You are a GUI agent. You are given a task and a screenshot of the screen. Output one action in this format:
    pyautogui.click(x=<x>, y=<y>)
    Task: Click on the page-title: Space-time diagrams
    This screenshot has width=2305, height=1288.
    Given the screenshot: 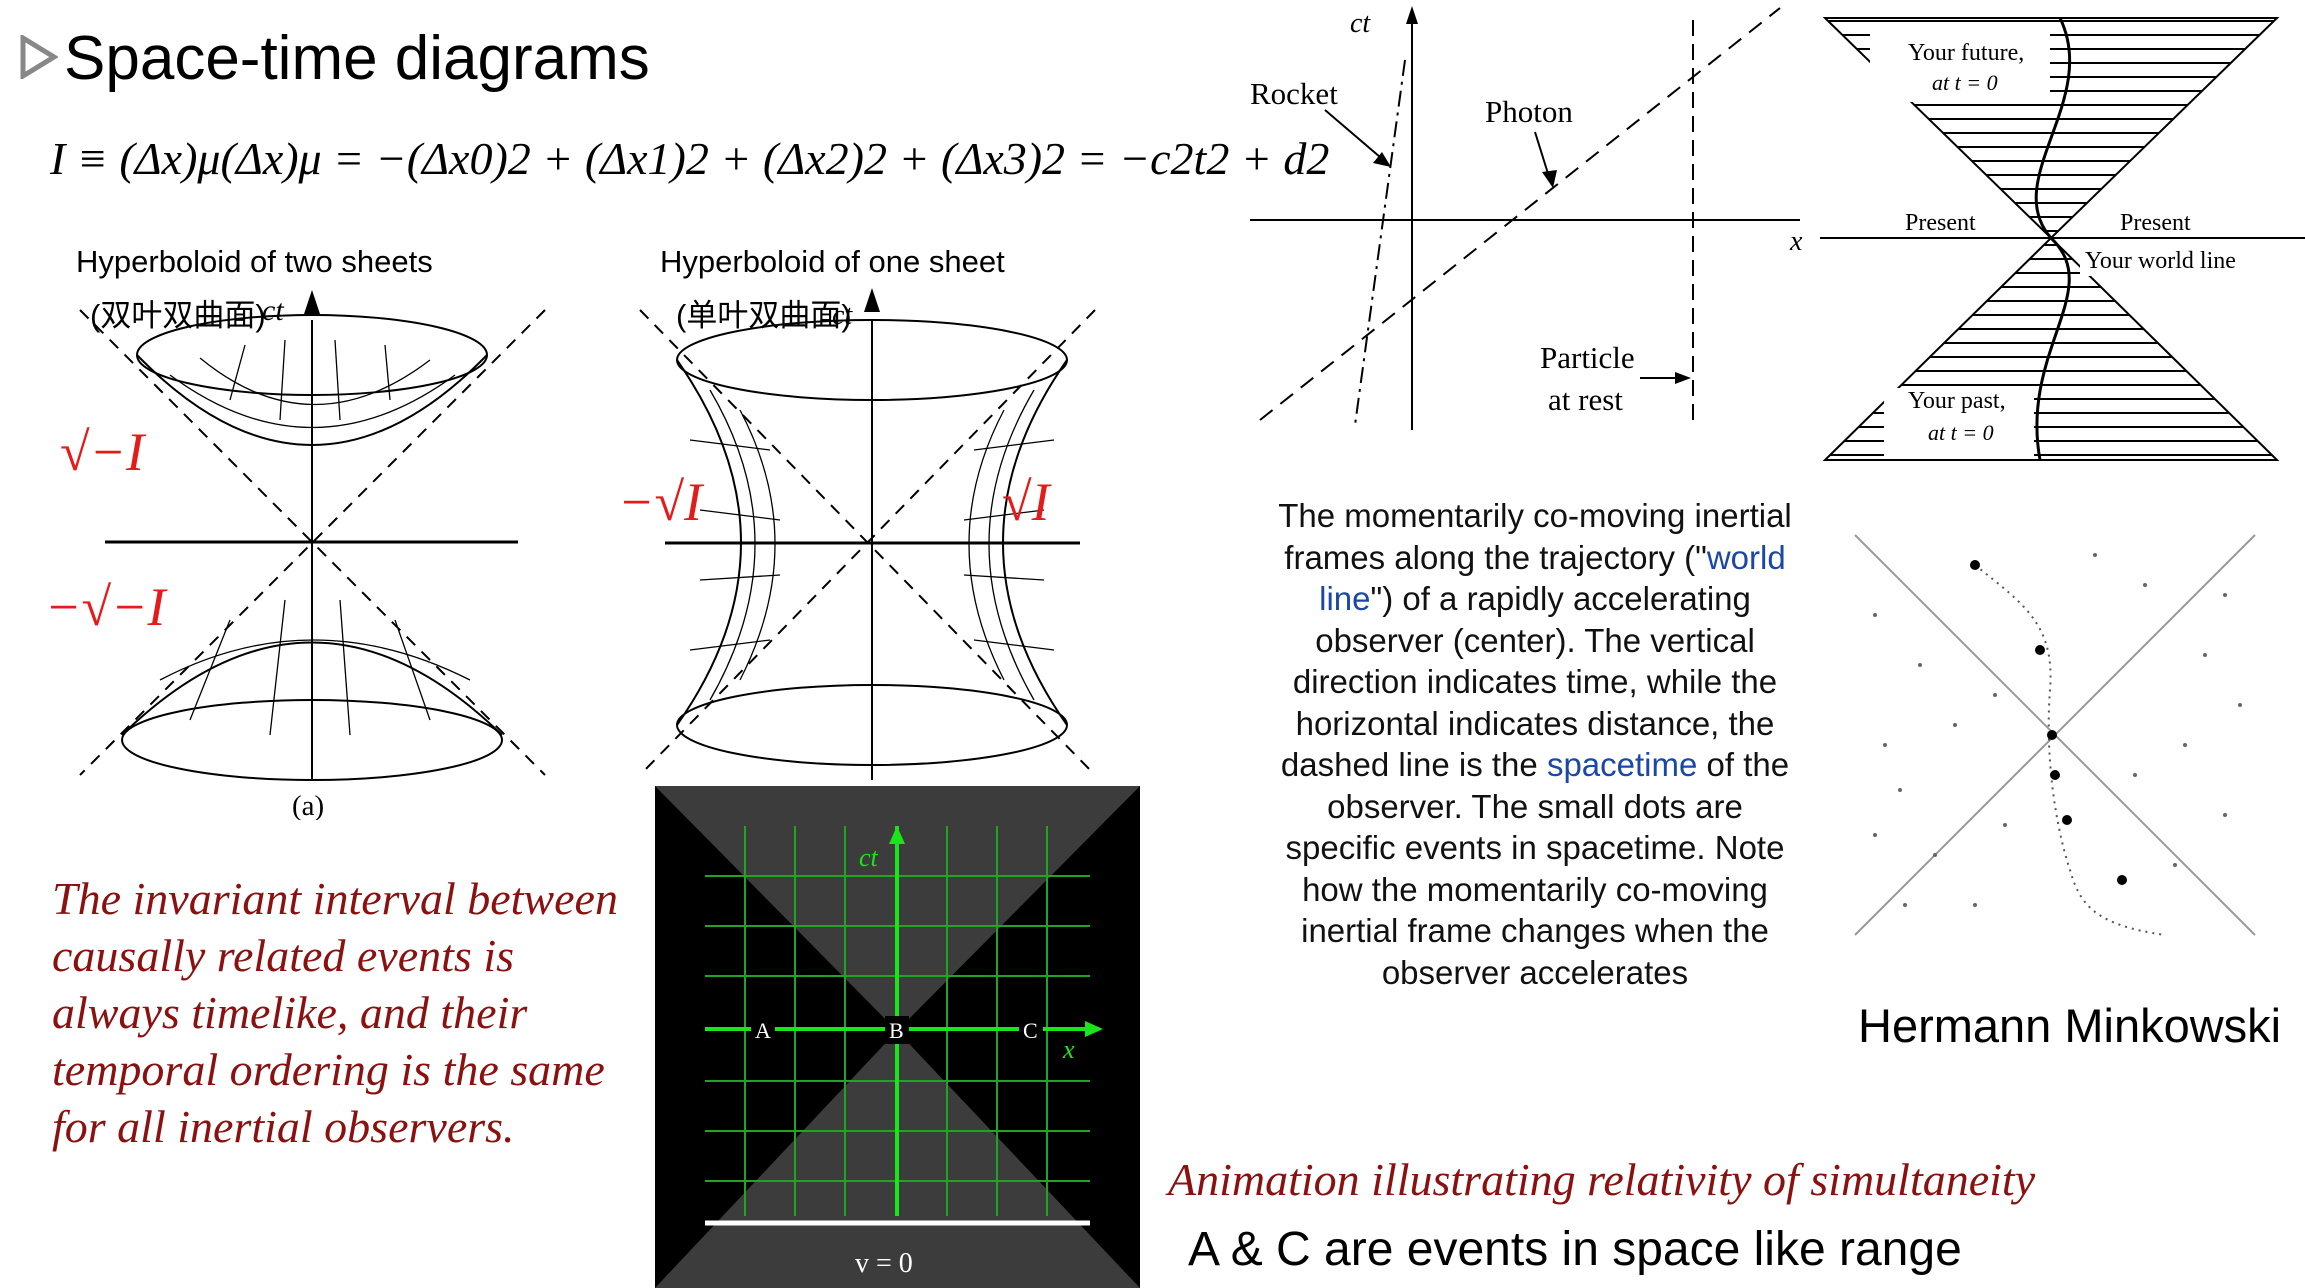 What is the action you would take?
    pyautogui.click(x=335, y=59)
    